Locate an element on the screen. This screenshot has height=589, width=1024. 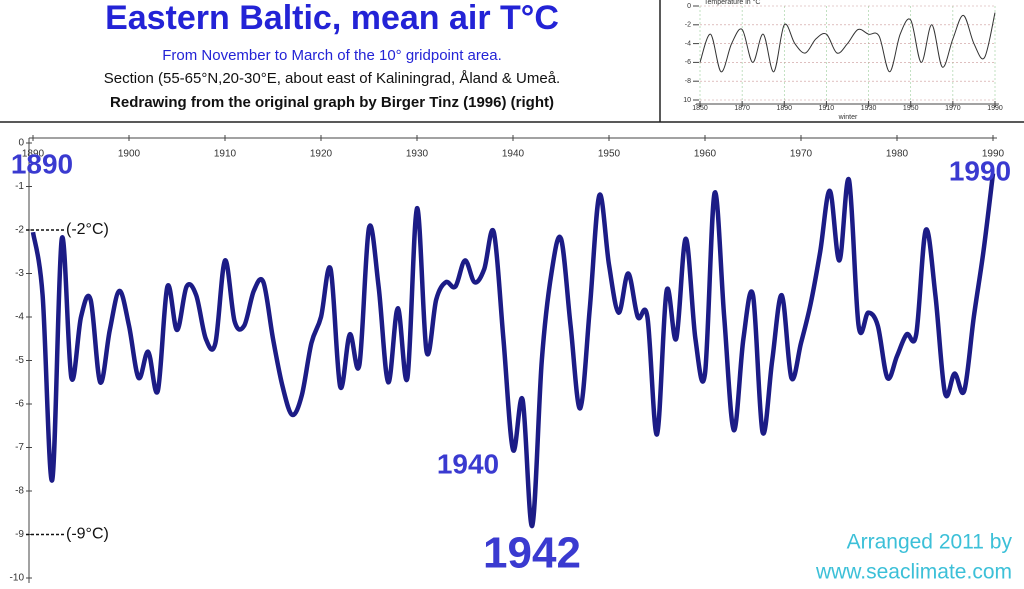
chart-title: Eastern Baltic, mean air T°C is located at coordinates (332, 18).